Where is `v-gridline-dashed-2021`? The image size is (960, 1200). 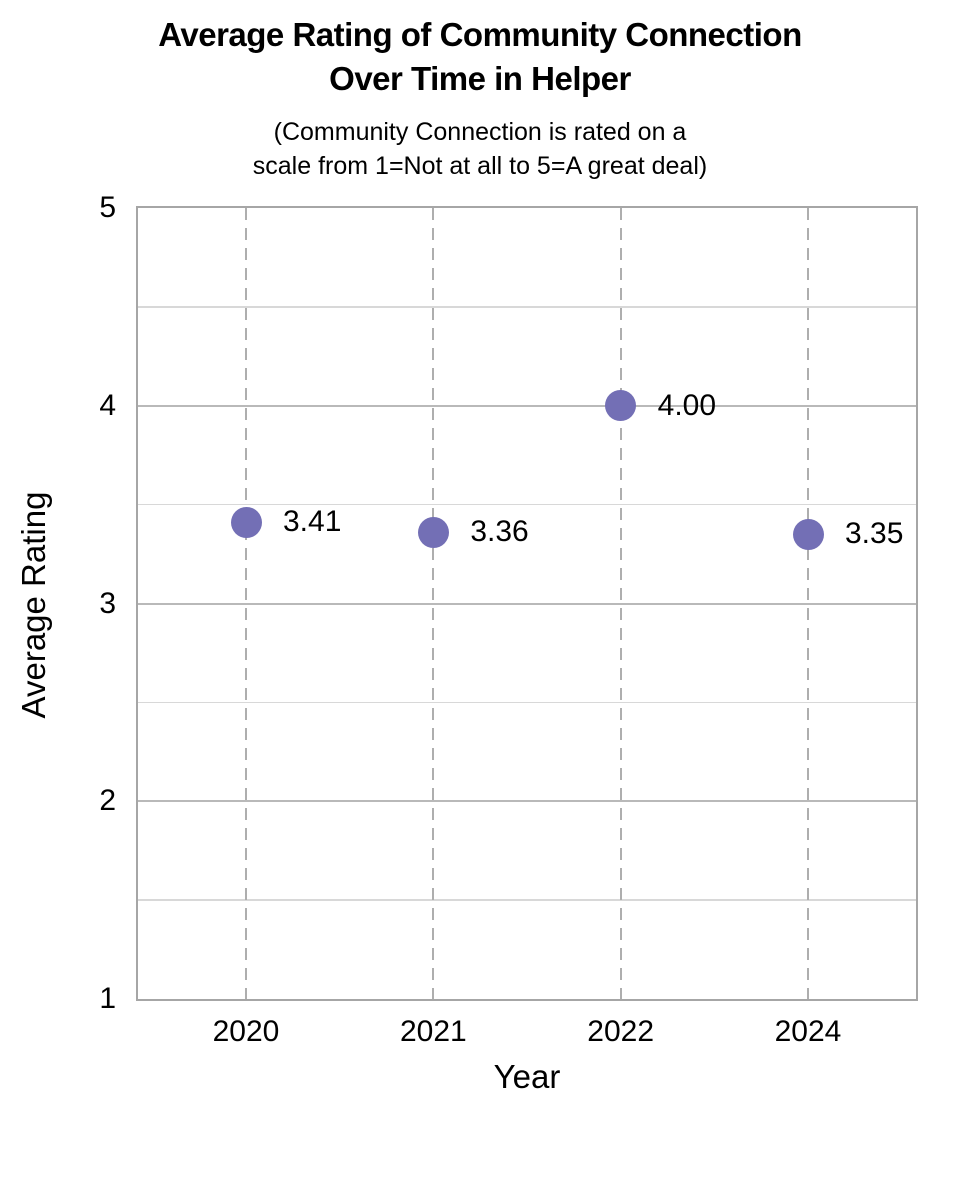 v-gridline-dashed-2021 is located at coordinates (433, 603).